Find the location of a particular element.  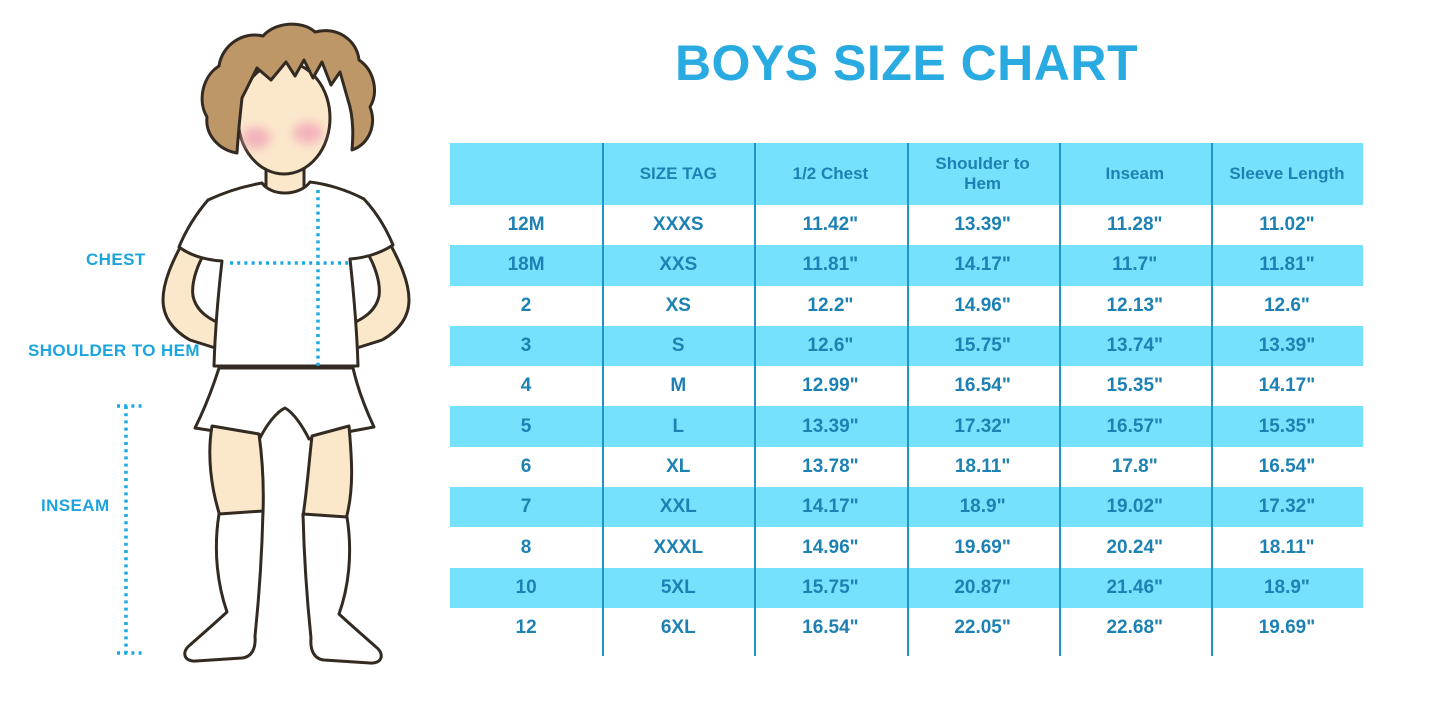

table-cell: S is located at coordinates (678, 346).